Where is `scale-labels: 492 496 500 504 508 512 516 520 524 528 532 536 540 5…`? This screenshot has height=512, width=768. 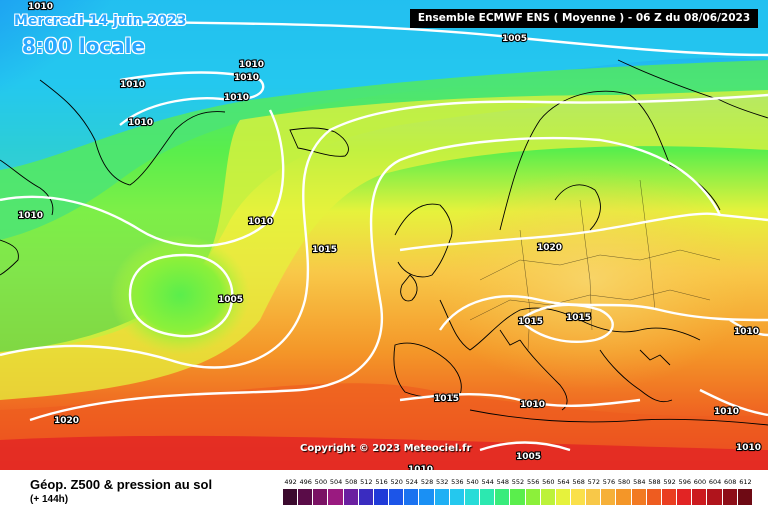
scale-labels: 492 496 500 504 508 512 516 520 524 528 532 536 540 5… is located at coordinates (518, 483).